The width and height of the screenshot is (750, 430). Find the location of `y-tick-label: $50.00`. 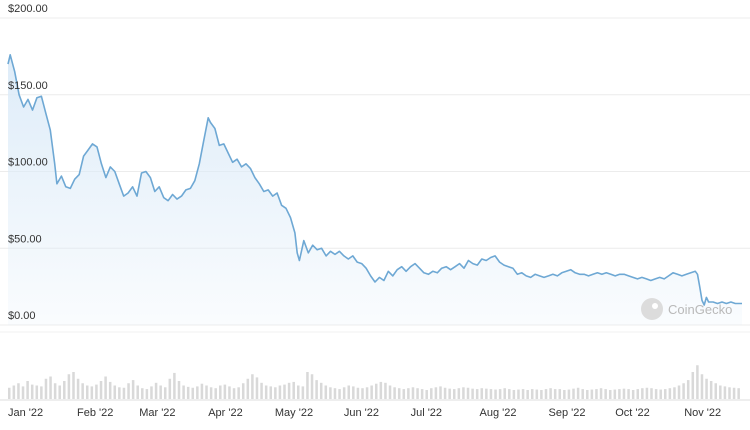

y-tick-label: $50.00 is located at coordinates (25, 239).